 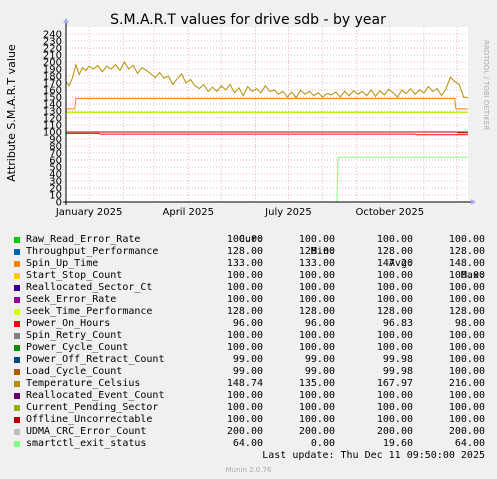 I want to click on footer: Munin 2.0.76, so click(x=248, y=470).